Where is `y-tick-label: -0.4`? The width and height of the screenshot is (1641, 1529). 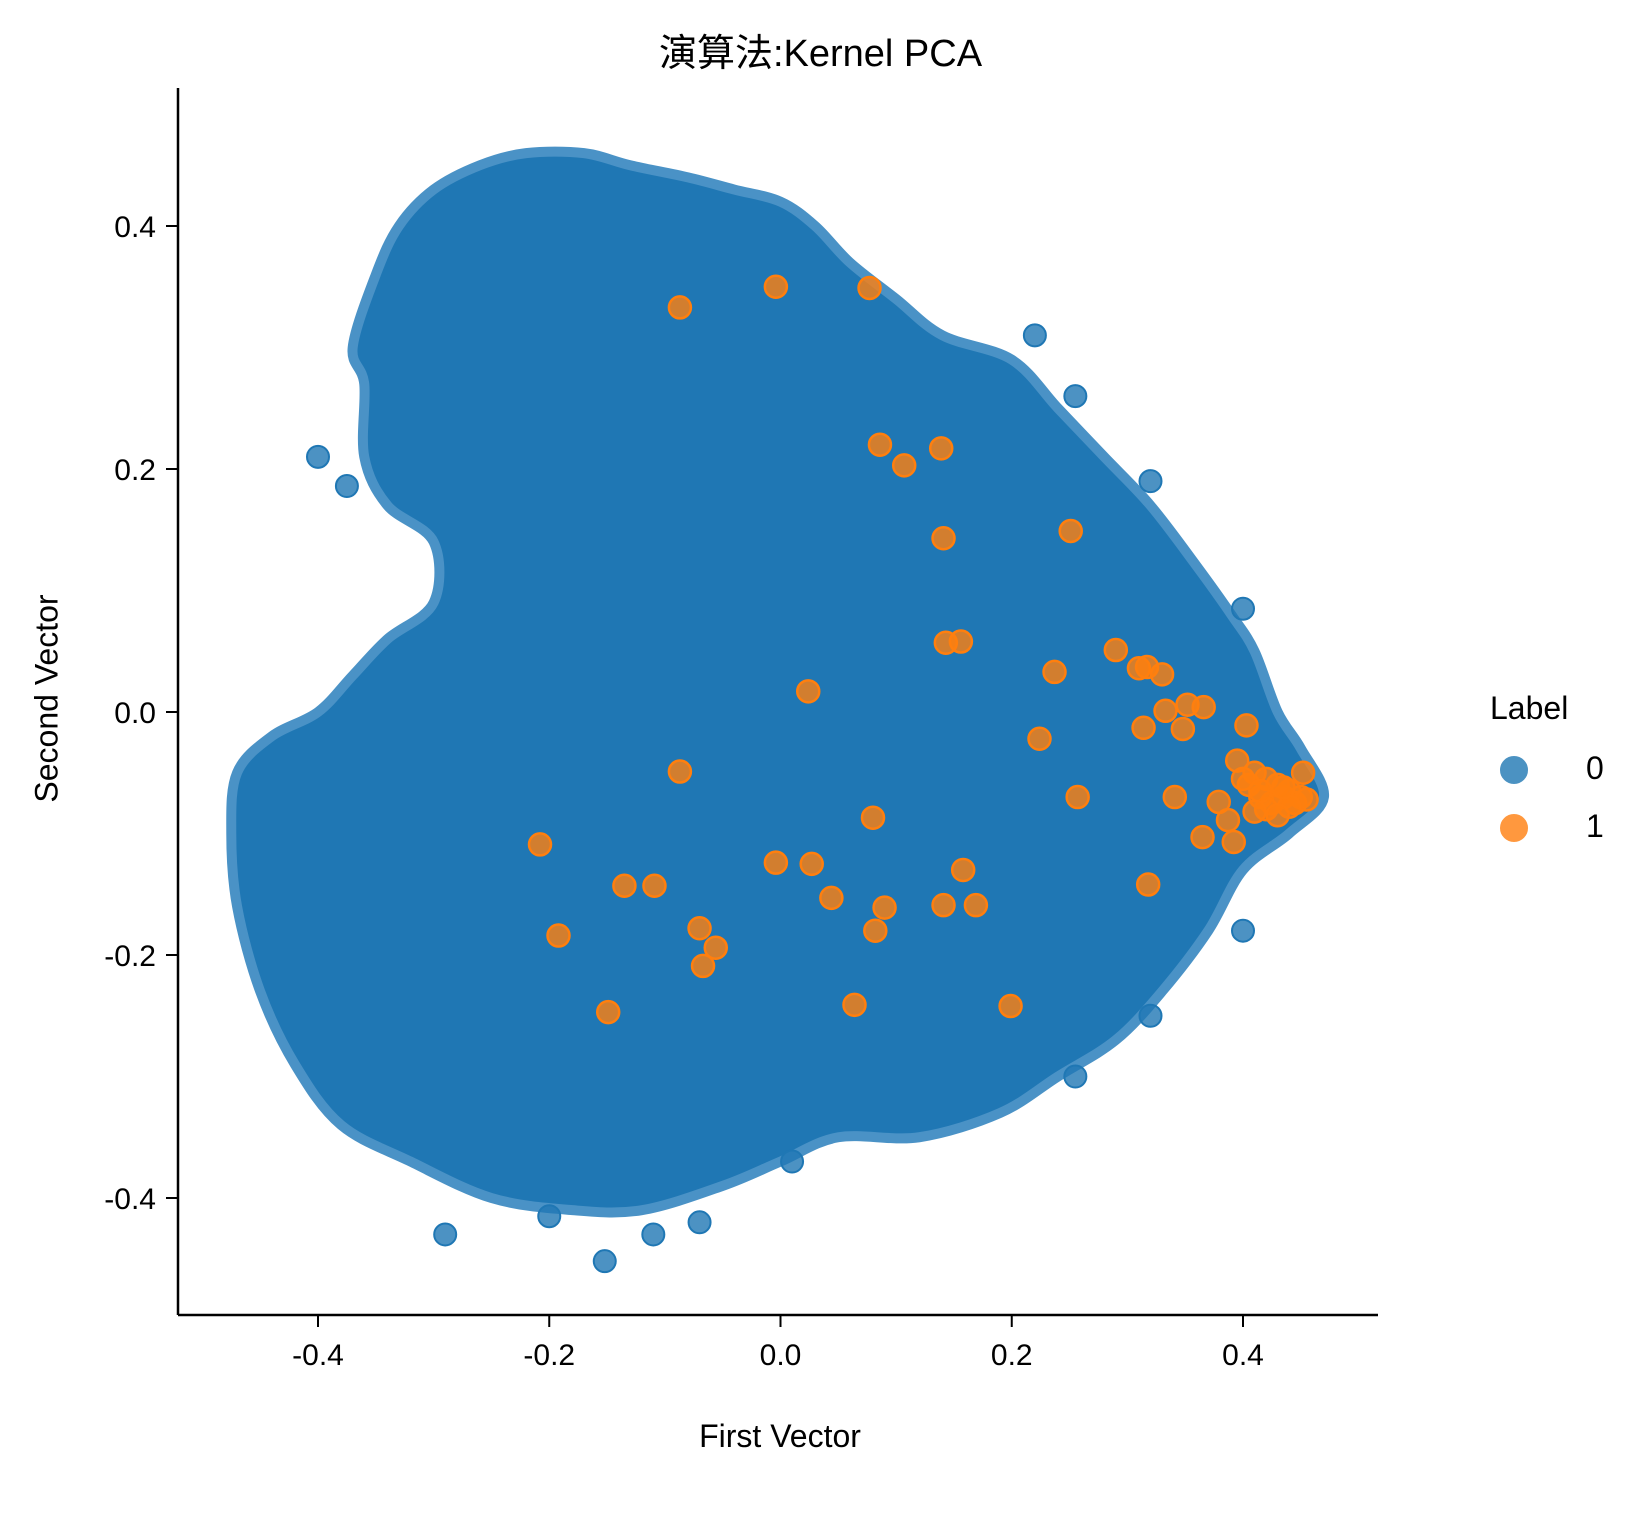 y-tick-label: -0.4 is located at coordinates (130, 1199).